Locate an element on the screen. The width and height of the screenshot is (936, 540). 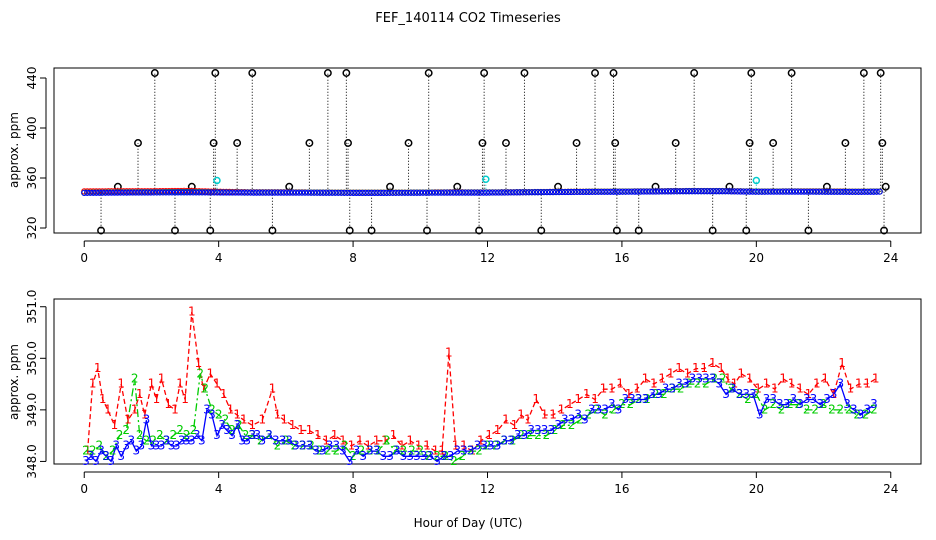
bottom-y-tick-label: 349.0 is located at coordinates (32, 410).